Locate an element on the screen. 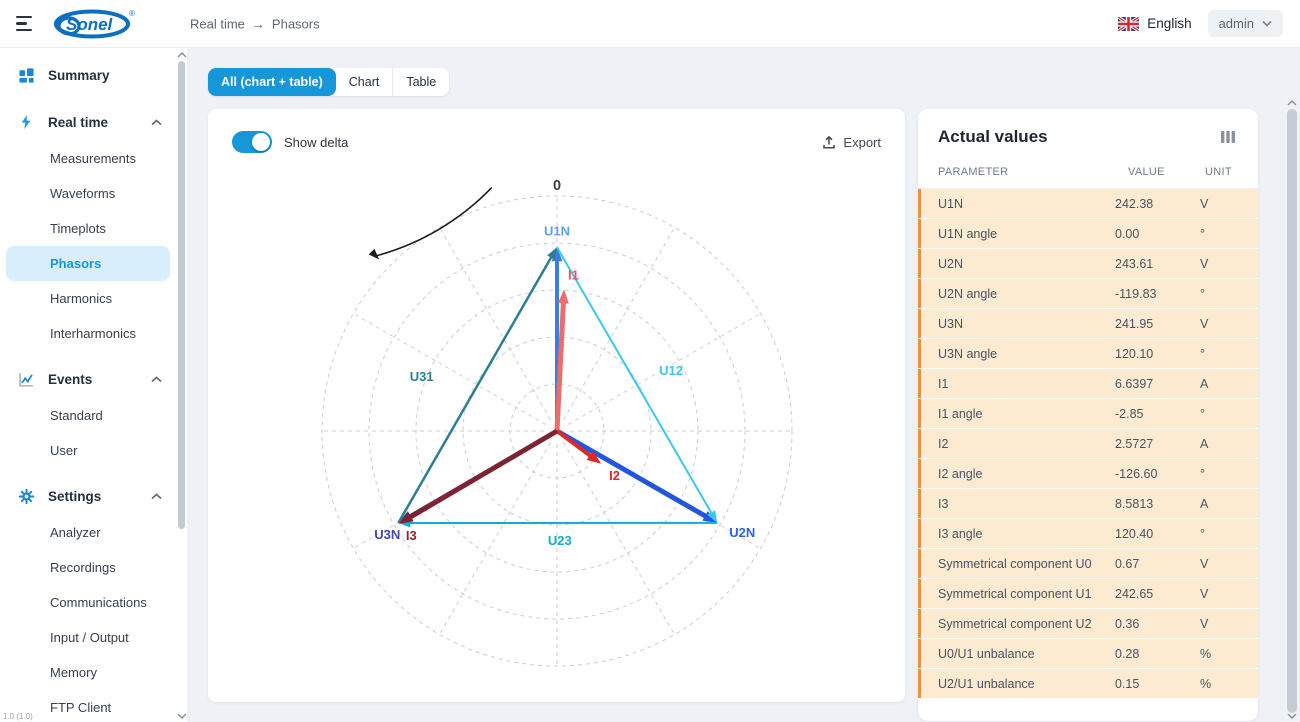 This screenshot has height=722, width=1300. export-button: Export is located at coordinates (851, 142).